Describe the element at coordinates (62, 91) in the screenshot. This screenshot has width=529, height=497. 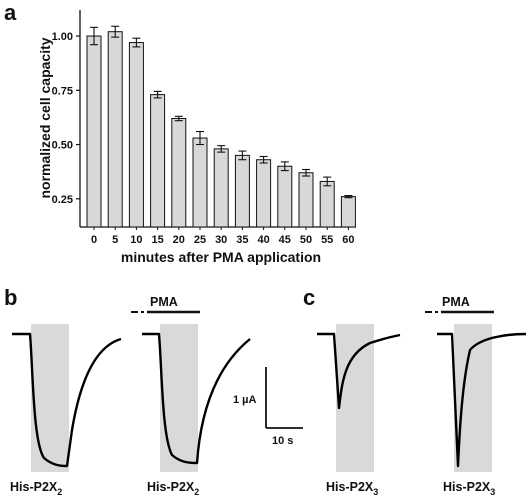
I see `y-tick-label: 0.75` at that location.